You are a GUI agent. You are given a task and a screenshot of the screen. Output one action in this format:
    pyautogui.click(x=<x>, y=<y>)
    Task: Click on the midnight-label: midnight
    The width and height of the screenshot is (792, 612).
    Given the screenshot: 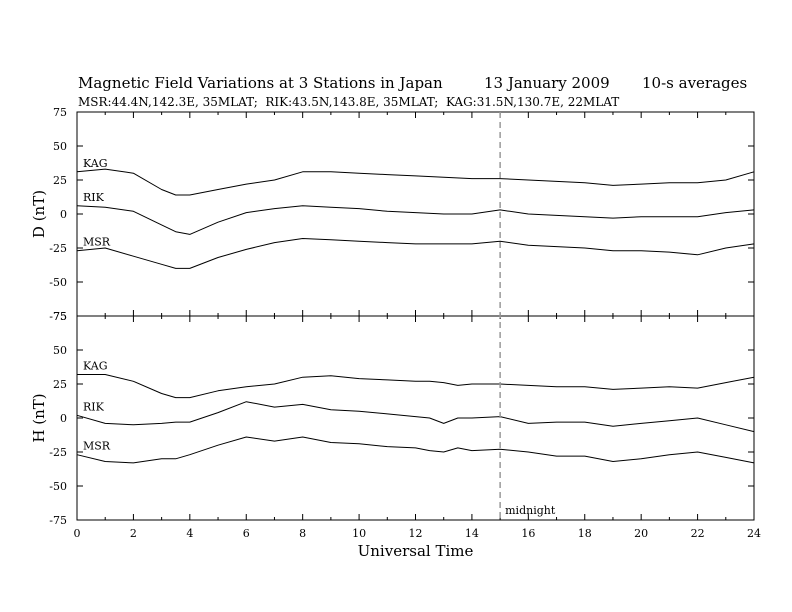 What is the action you would take?
    pyautogui.click(x=530, y=510)
    